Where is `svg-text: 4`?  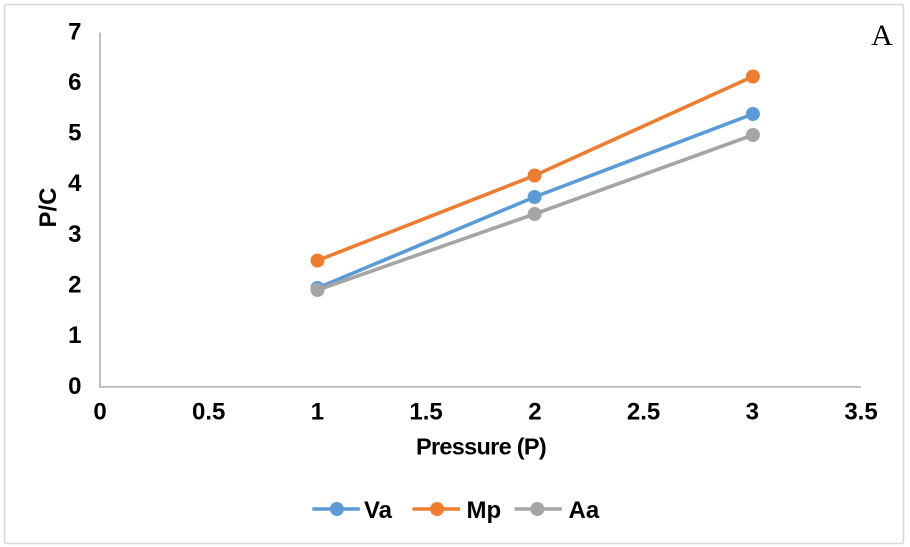
svg-text: 4 is located at coordinates (75, 183).